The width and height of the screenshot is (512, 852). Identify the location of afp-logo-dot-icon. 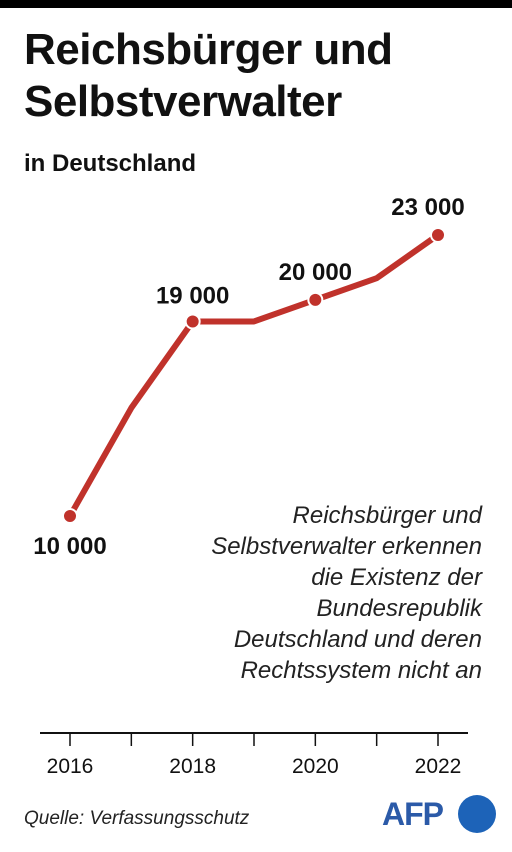
(477, 814).